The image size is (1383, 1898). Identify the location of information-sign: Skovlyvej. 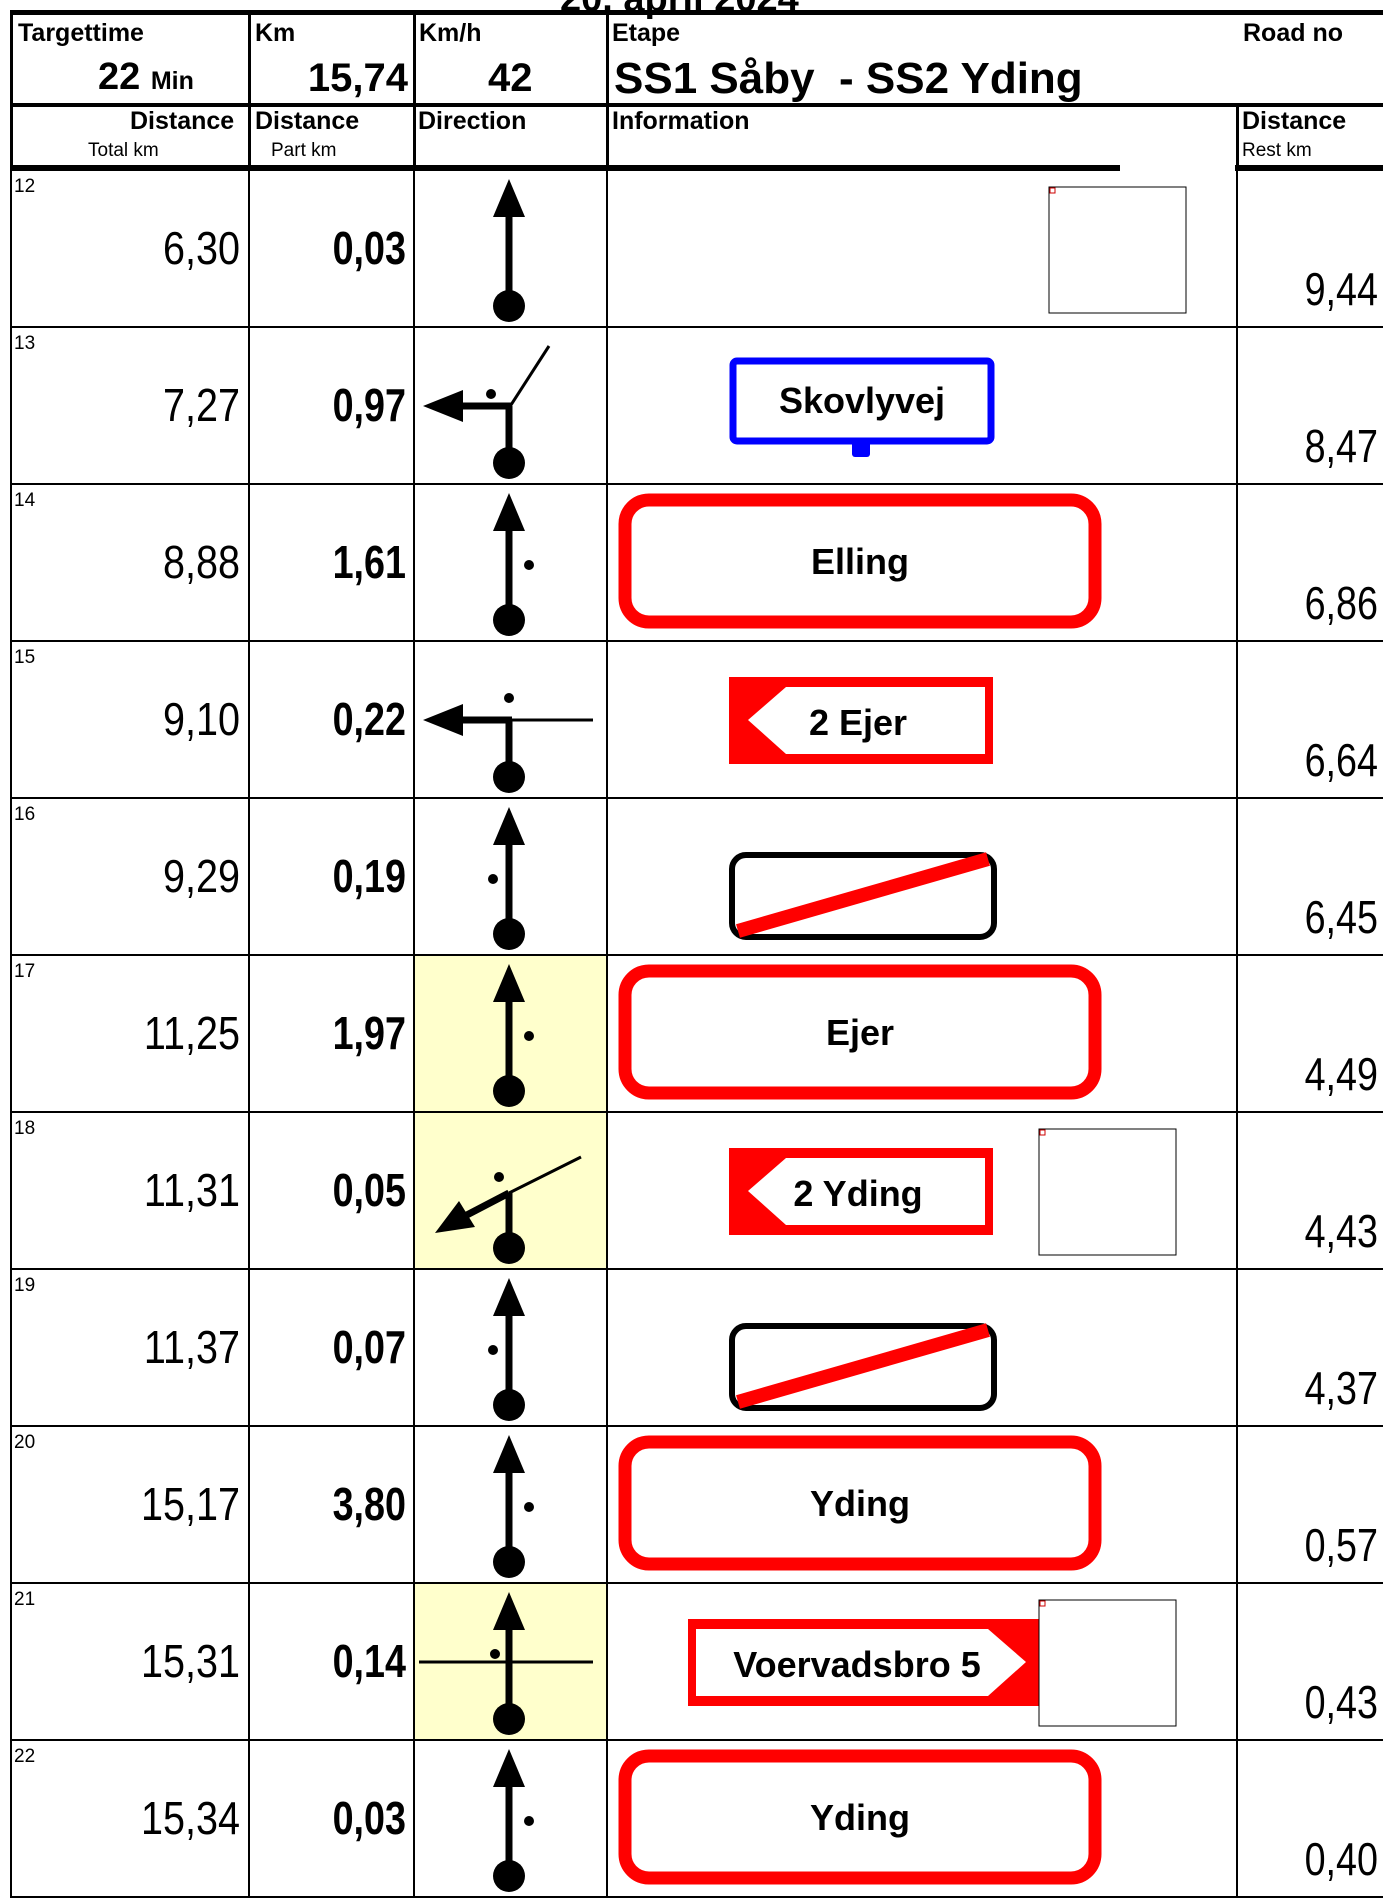
(922, 406).